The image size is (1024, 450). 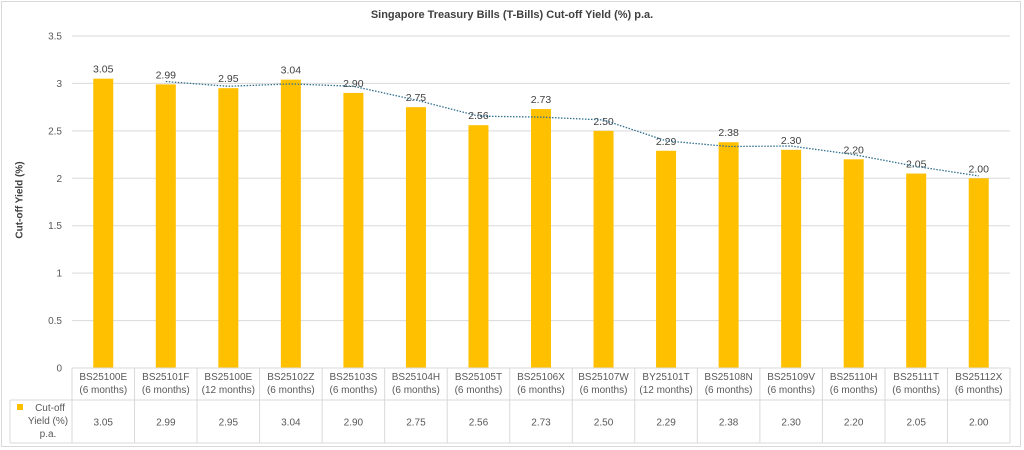 I want to click on y-tick-label: 3, so click(x=59, y=84).